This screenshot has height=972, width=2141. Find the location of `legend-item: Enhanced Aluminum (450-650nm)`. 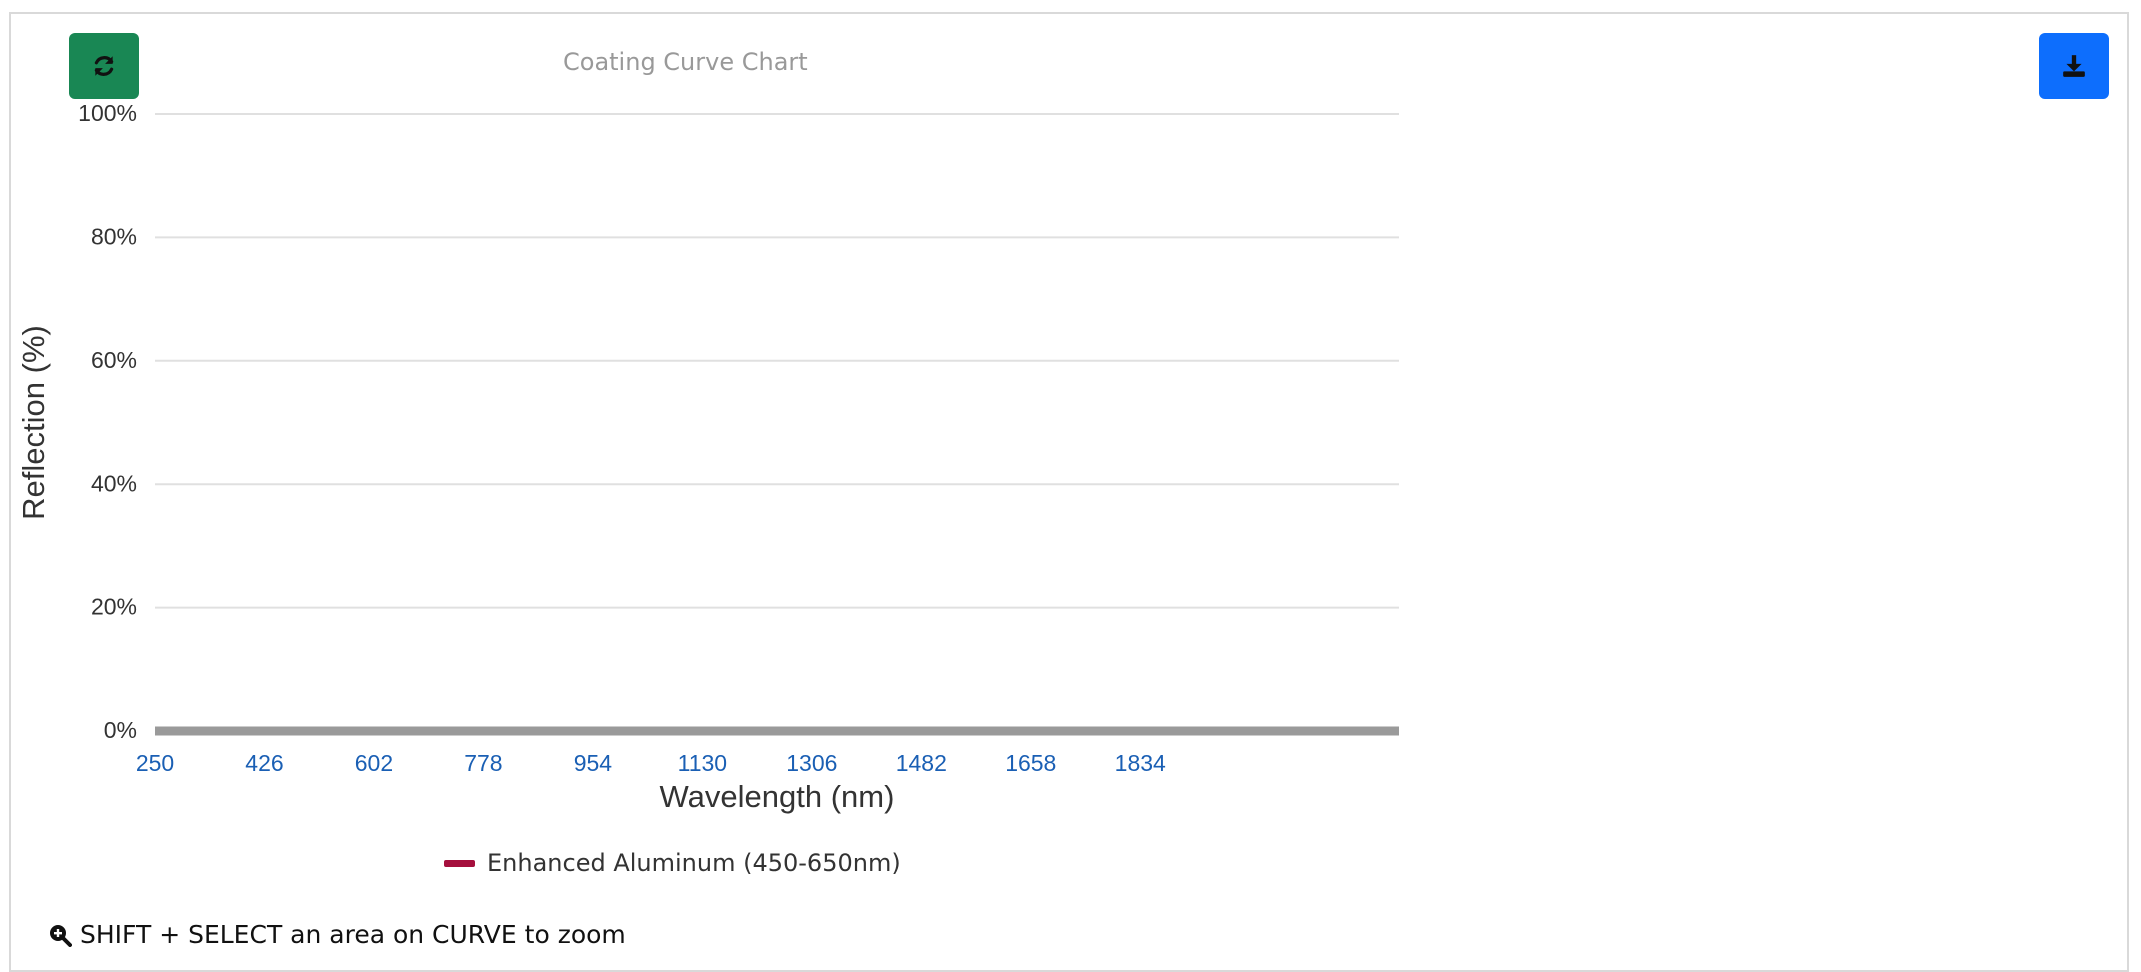

legend-item: Enhanced Aluminum (450-650nm) is located at coordinates (672, 863).